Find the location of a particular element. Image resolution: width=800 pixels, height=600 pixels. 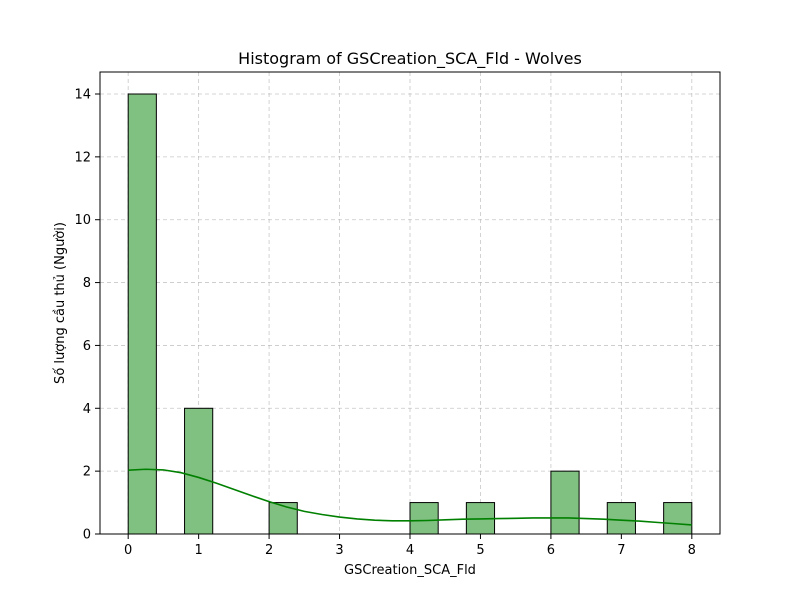

y-tick-label: 6 is located at coordinates (87, 346).